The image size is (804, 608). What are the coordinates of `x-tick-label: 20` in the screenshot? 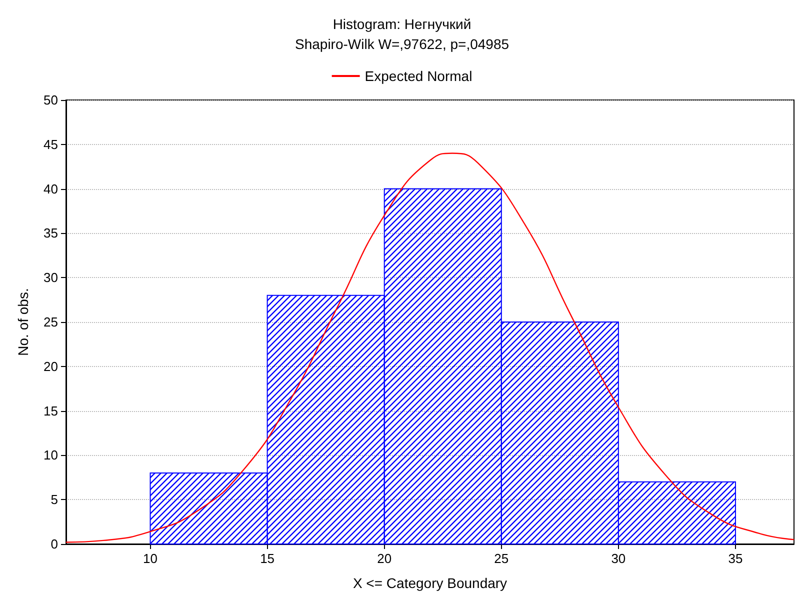 It's located at (384, 558).